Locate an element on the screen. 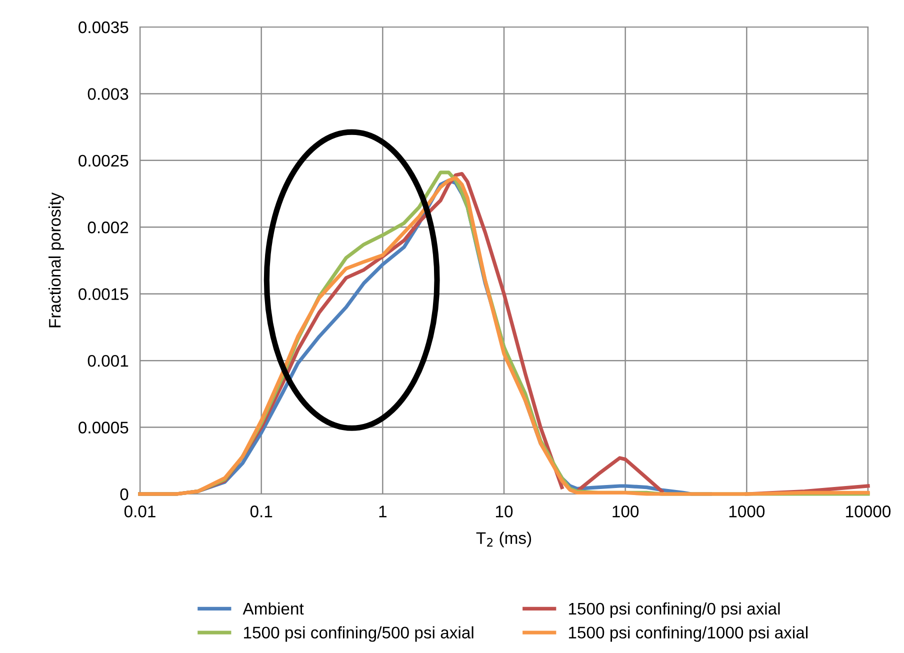 This screenshot has width=904, height=653. y-tick-label: 0.0015 is located at coordinates (103, 294).